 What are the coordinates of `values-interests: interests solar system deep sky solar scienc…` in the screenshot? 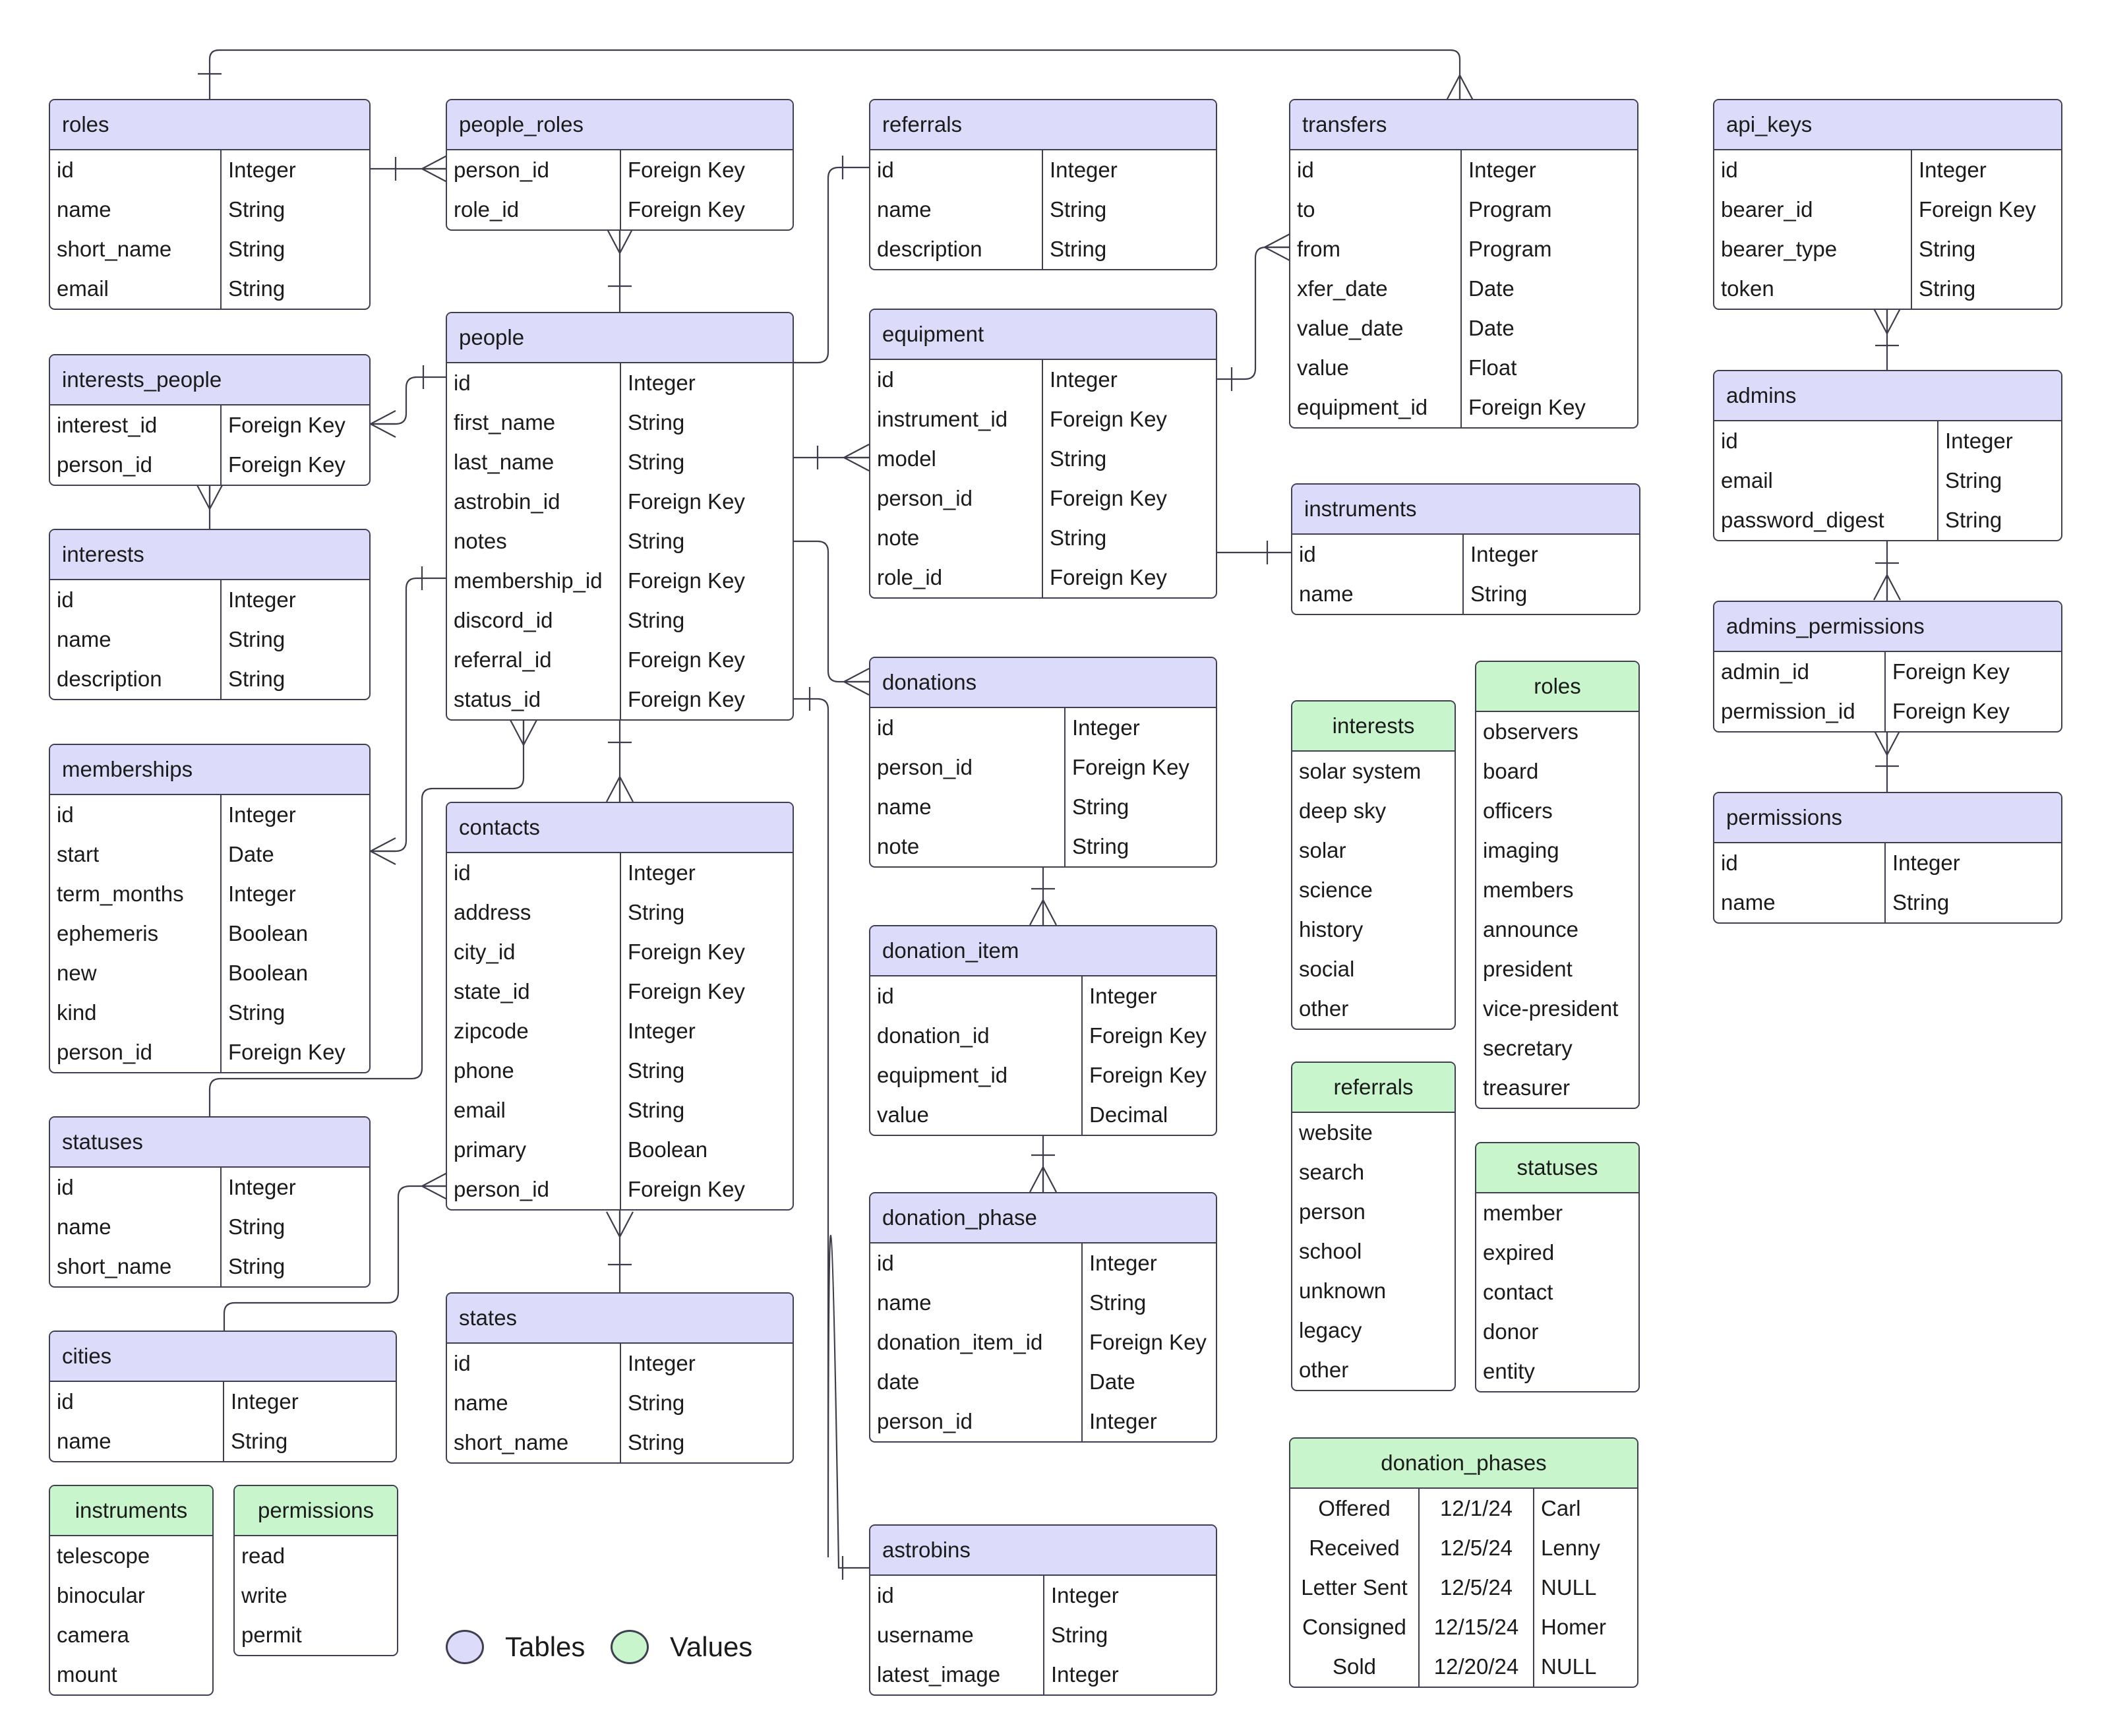 It's located at (1373, 865).